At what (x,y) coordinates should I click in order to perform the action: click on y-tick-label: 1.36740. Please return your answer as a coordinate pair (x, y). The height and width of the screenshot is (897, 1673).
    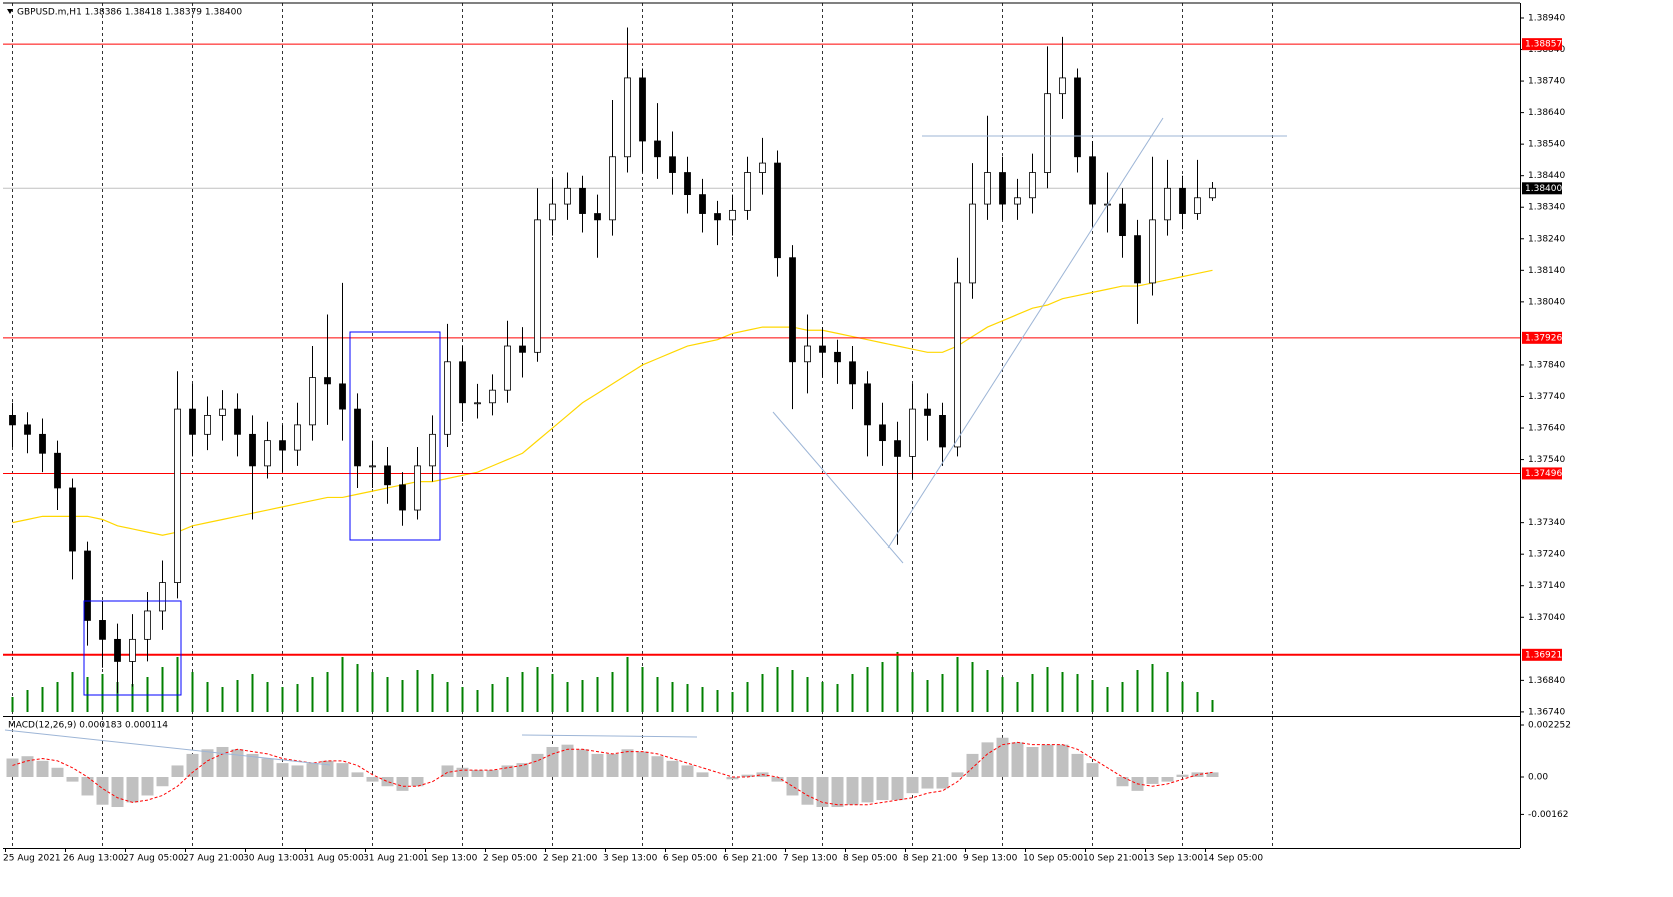
    Looking at the image, I should click on (1546, 712).